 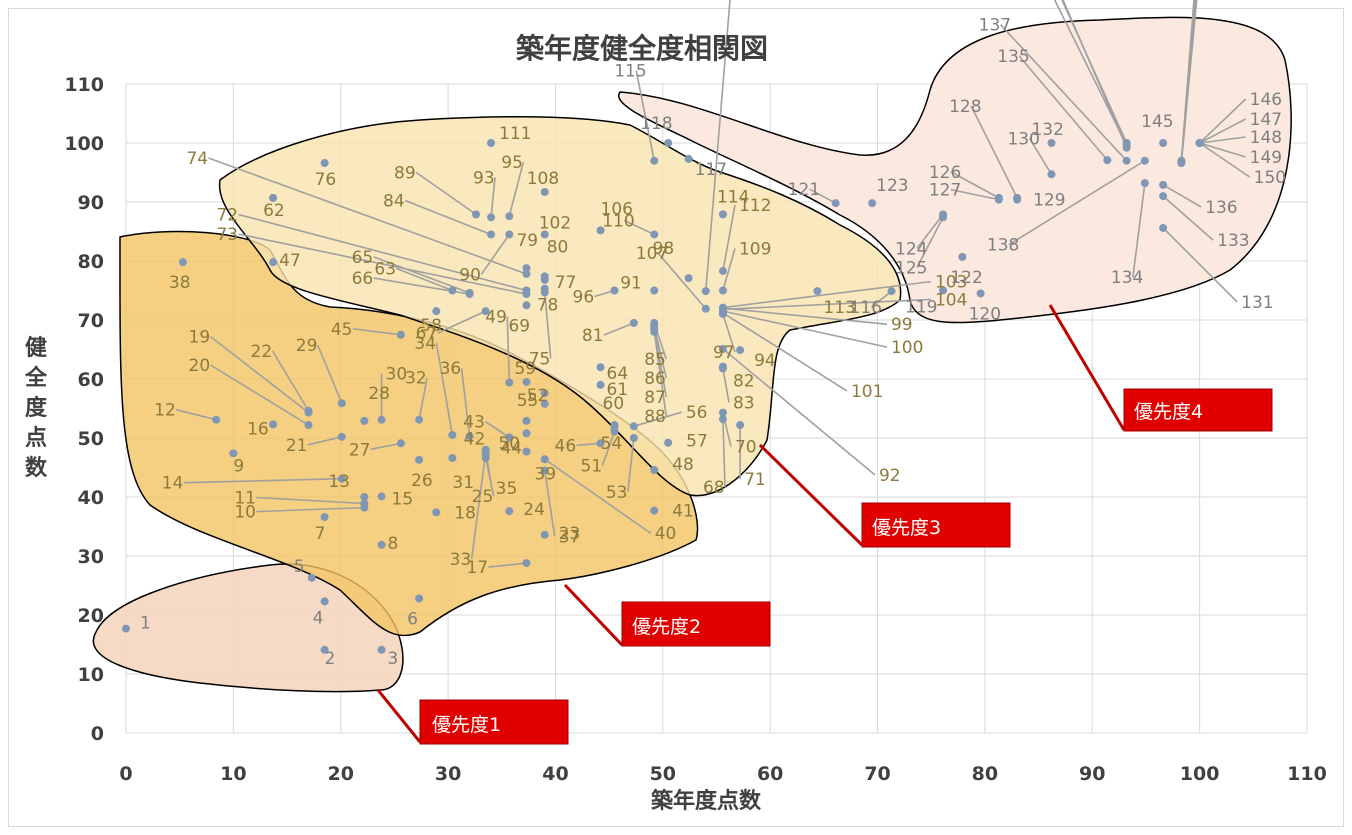 I want to click on point-label: 14, so click(x=173, y=484).